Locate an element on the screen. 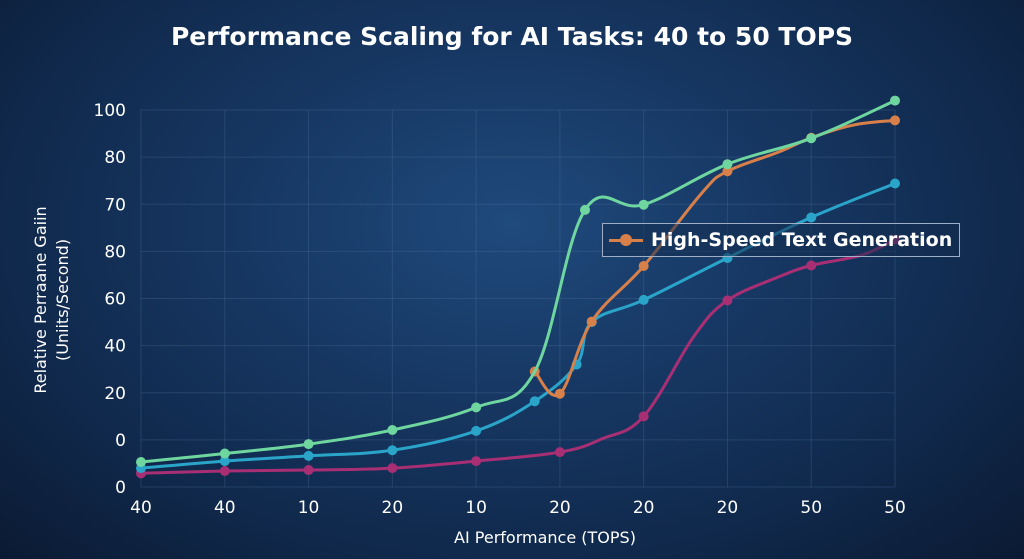 Image resolution: width=1024 pixels, height=559 pixels. legend: High-Speed Text Generation is located at coordinates (781, 240).